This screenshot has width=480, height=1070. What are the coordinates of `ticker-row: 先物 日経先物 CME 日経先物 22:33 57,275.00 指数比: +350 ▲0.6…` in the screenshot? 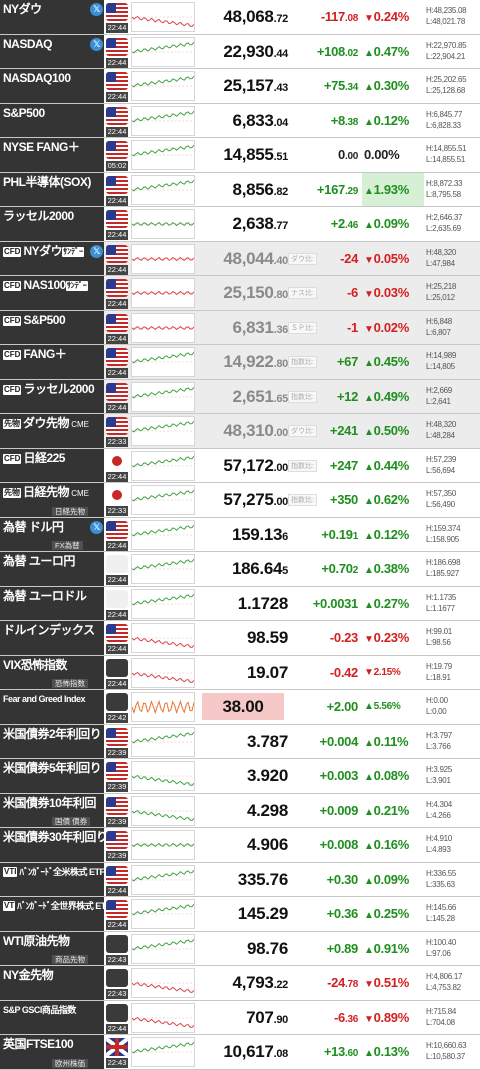 It's located at (240, 500).